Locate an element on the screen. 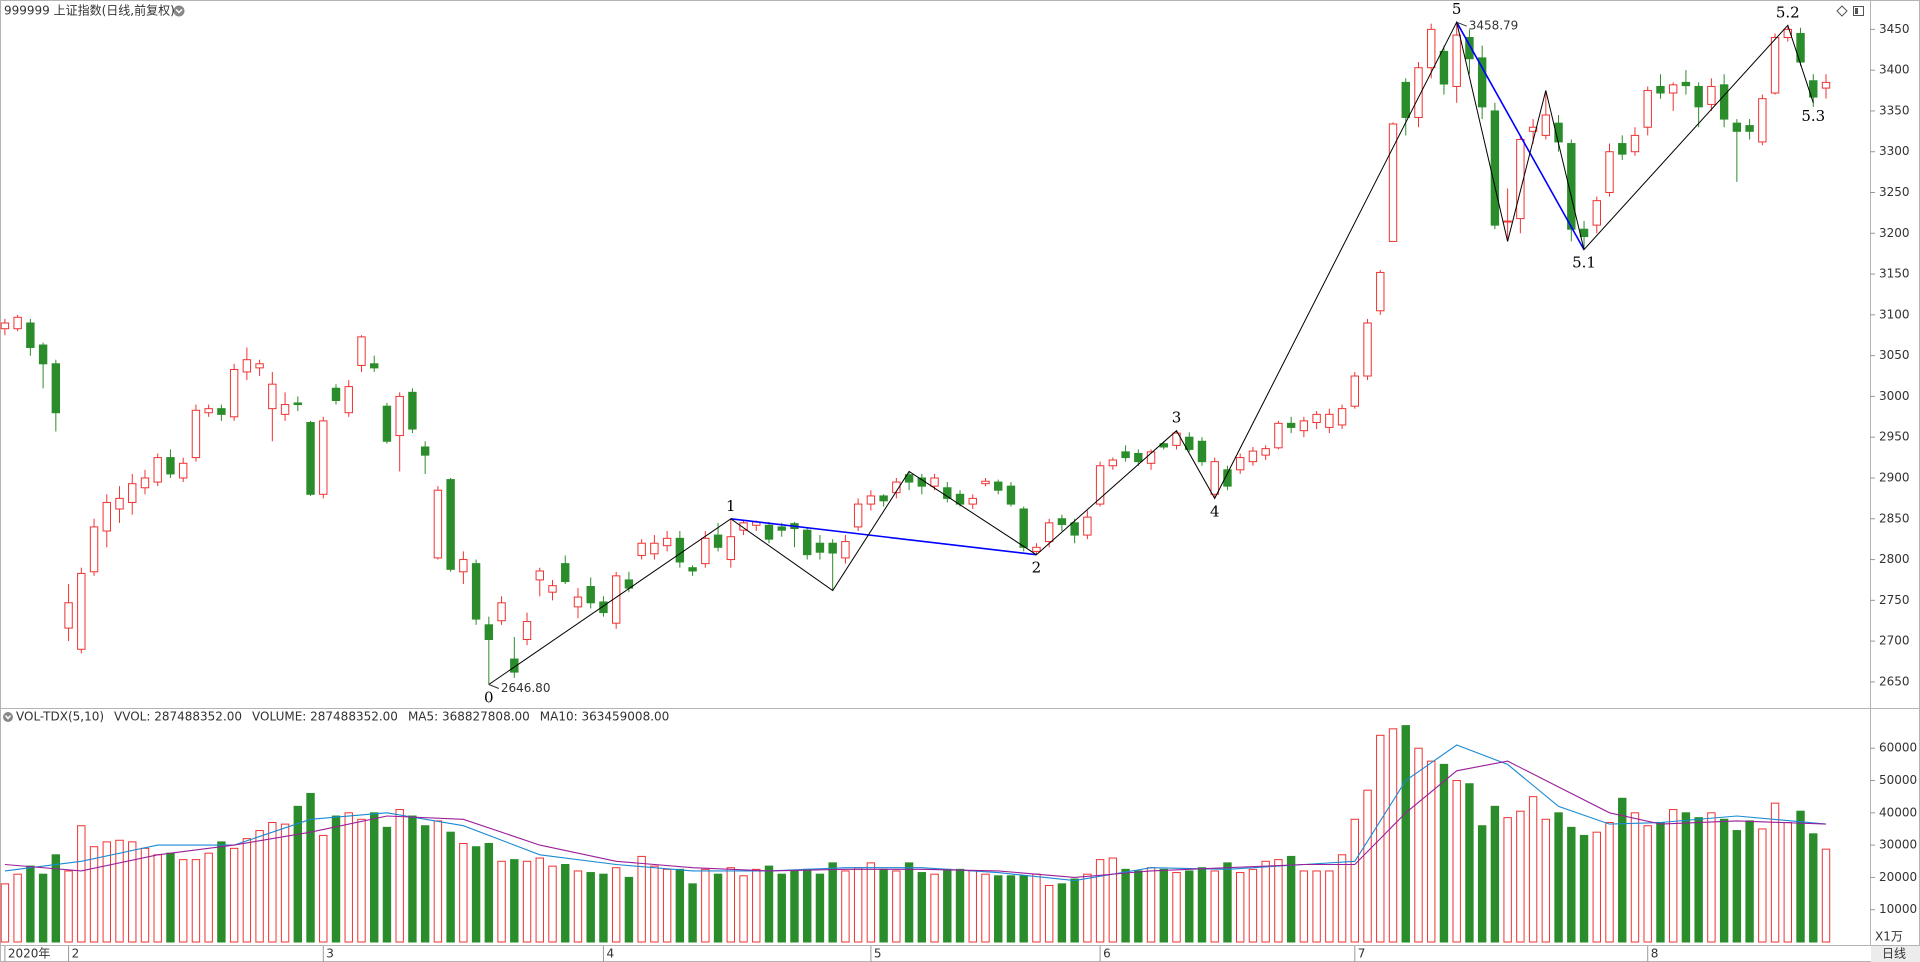 This screenshot has height=962, width=1920. annotation-leader is located at coordinates (494, 686).